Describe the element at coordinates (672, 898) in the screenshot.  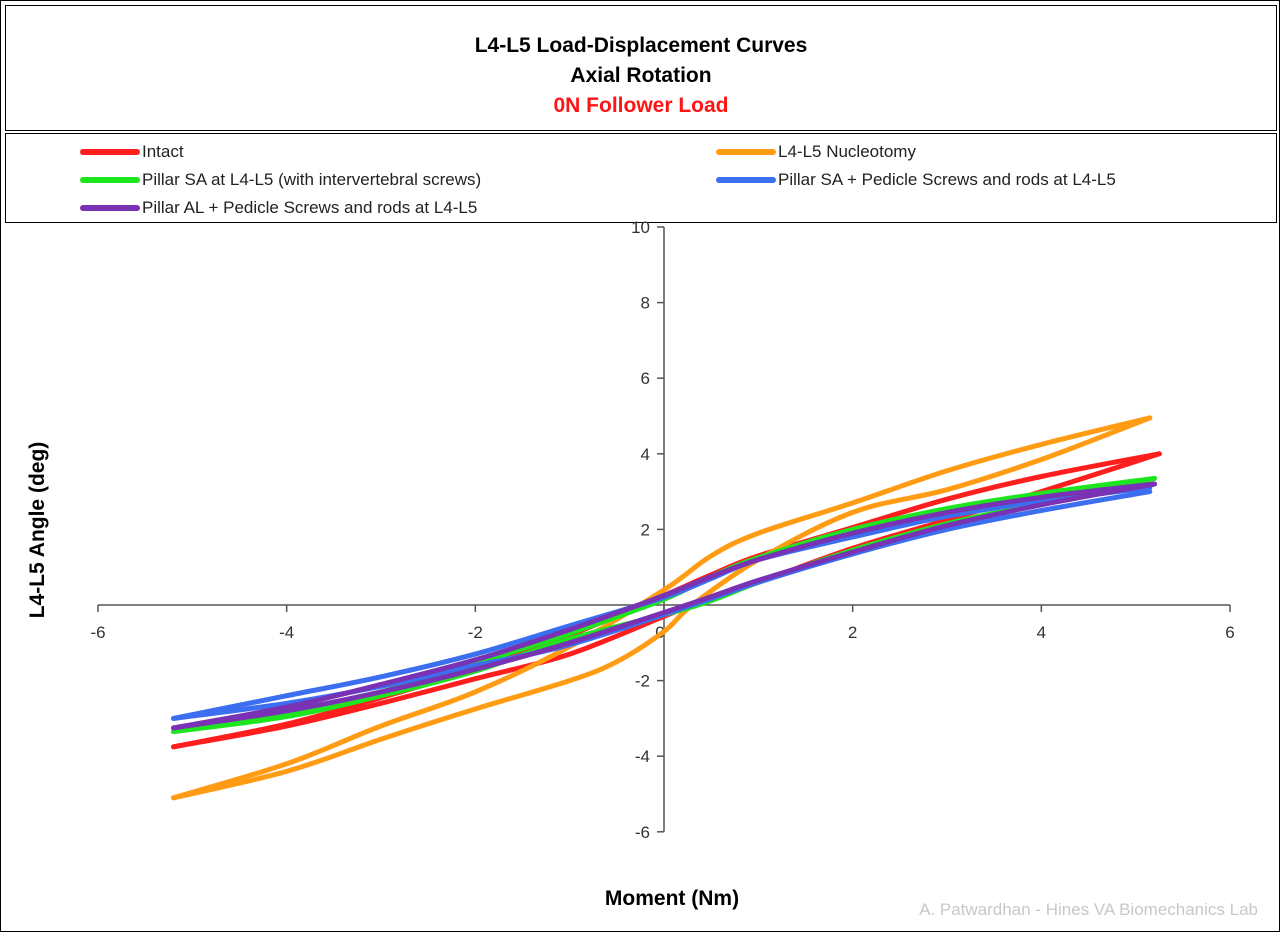
I see `x-axis-label: Moment (Nm)` at that location.